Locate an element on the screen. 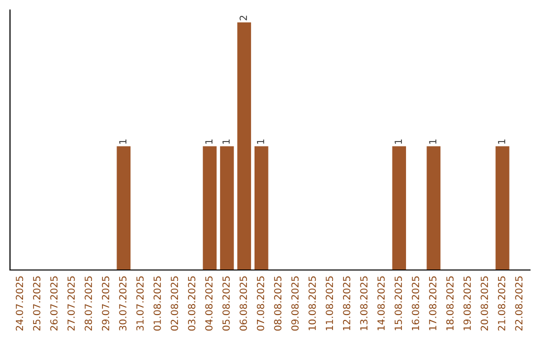 This screenshot has height=340, width=540. x-tick-label: 16.08.2025 is located at coordinates (416, 303).